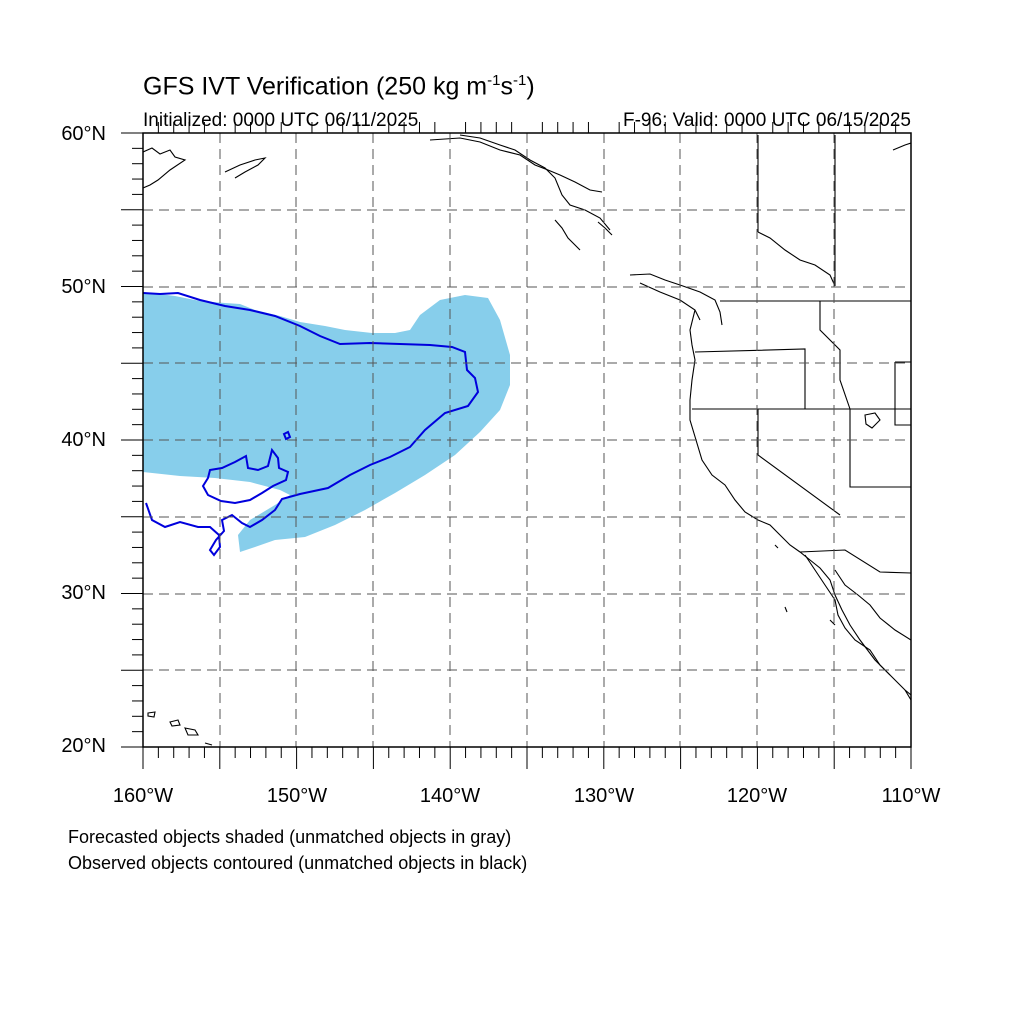  Describe the element at coordinates (83, 134) in the screenshot. I see `lat-label-60n: 60°N` at that location.